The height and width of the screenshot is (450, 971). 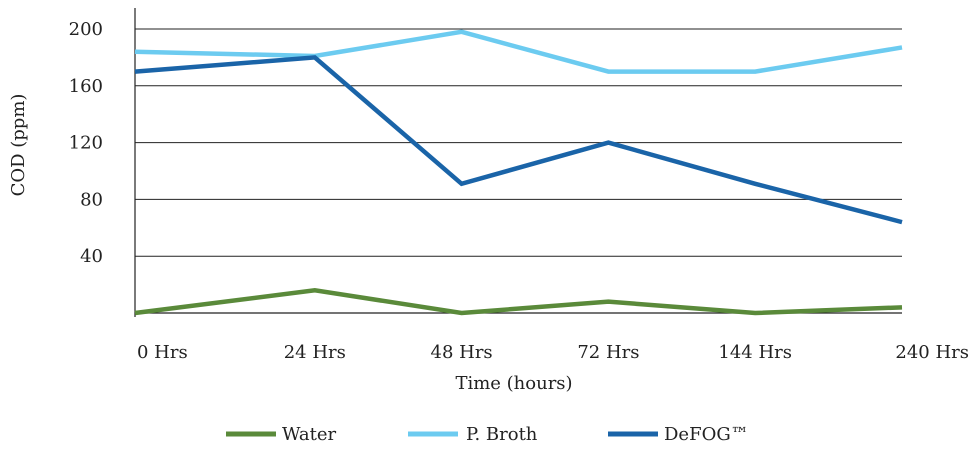 I want to click on legend: Water P. Broth DeFOG™, so click(x=487, y=434).